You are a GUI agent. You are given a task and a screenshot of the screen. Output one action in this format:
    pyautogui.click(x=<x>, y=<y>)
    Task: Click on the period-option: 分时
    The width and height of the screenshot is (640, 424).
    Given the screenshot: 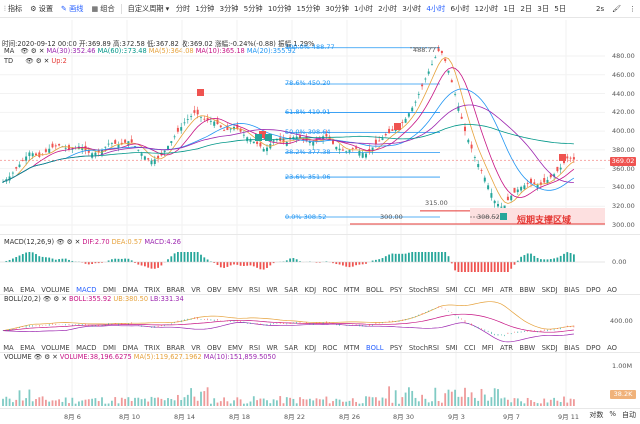 What is the action you would take?
    pyautogui.click(x=183, y=8)
    